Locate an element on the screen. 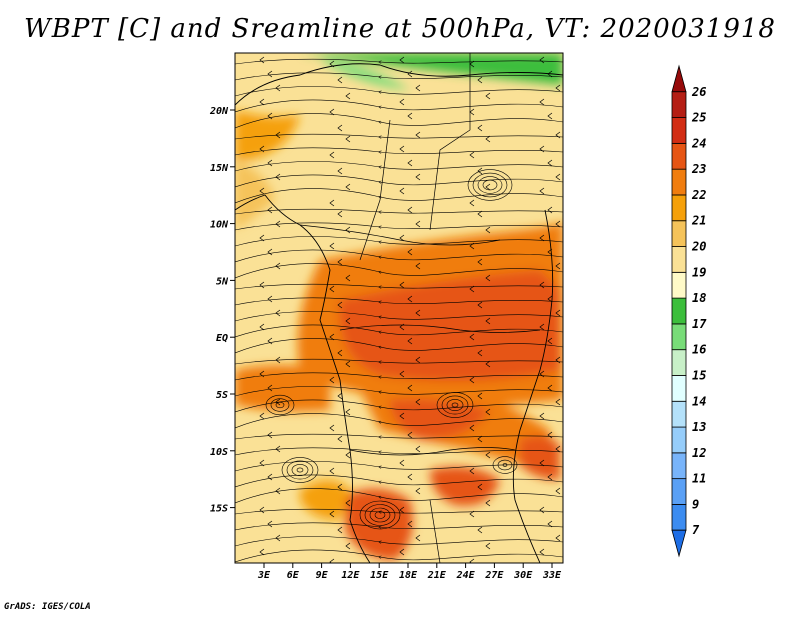 This screenshot has height=618, width=800. coastline-east is located at coordinates (533, 386).